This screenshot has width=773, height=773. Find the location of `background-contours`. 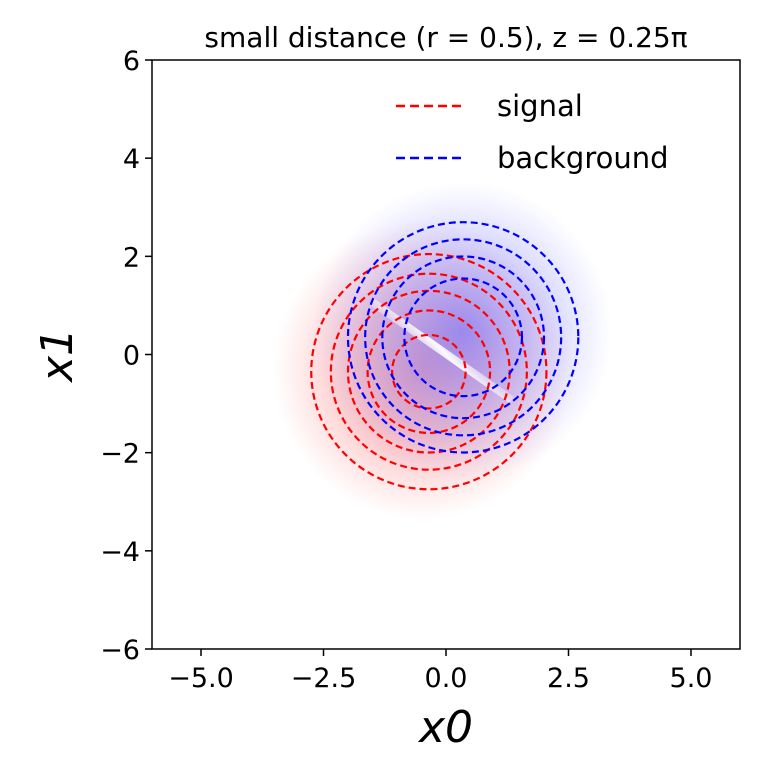

background-contours is located at coordinates (463, 337).